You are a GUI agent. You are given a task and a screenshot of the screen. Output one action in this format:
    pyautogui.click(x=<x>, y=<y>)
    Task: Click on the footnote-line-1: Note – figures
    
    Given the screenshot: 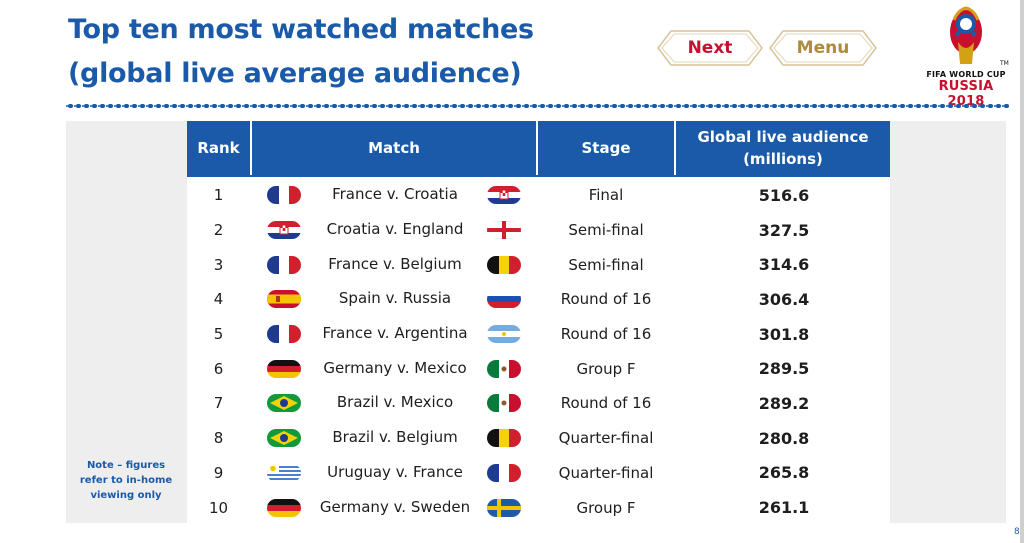 What is the action you would take?
    pyautogui.click(x=126, y=465)
    